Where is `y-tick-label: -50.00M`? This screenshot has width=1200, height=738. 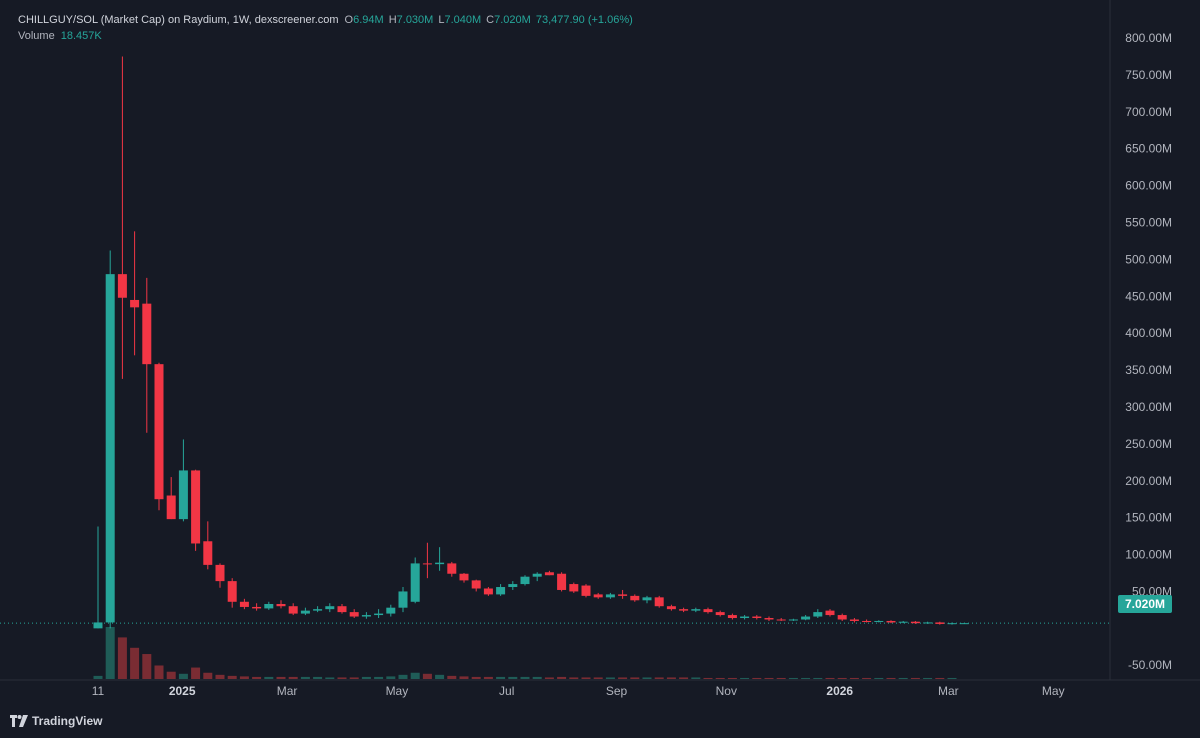 y-tick-label: -50.00M is located at coordinates (1150, 665).